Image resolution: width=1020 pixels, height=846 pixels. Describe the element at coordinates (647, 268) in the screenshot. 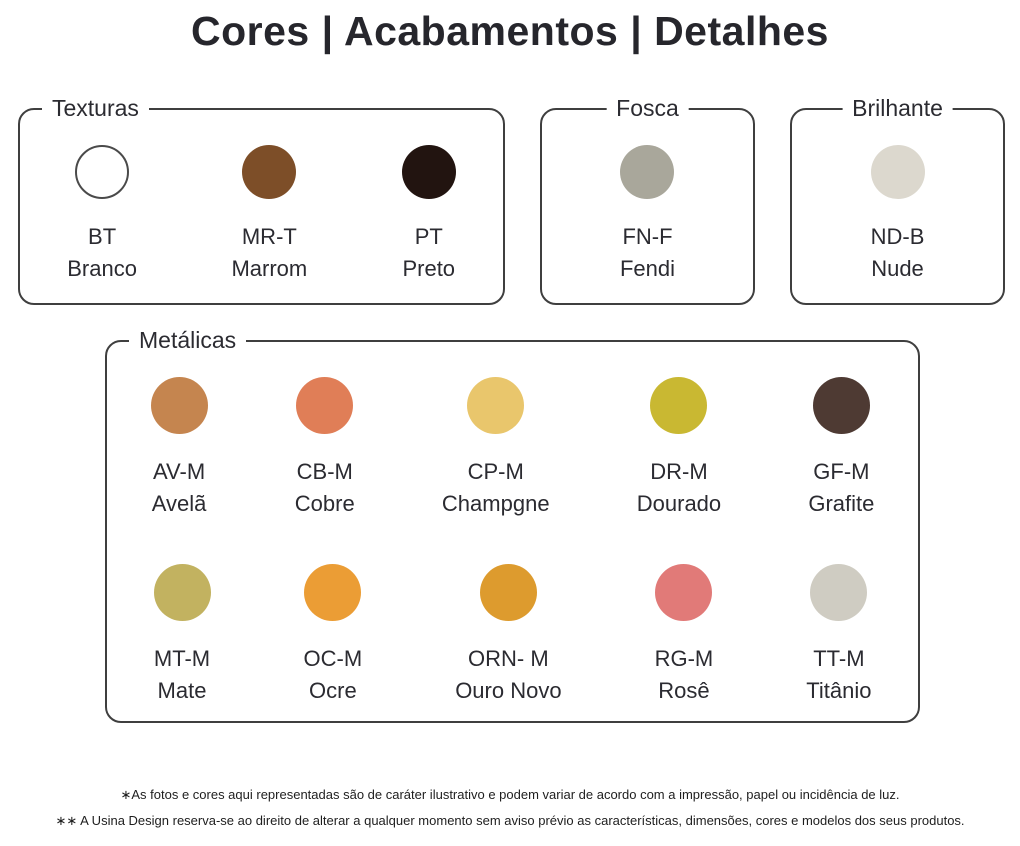

I see `swatch-name: Fendi` at that location.